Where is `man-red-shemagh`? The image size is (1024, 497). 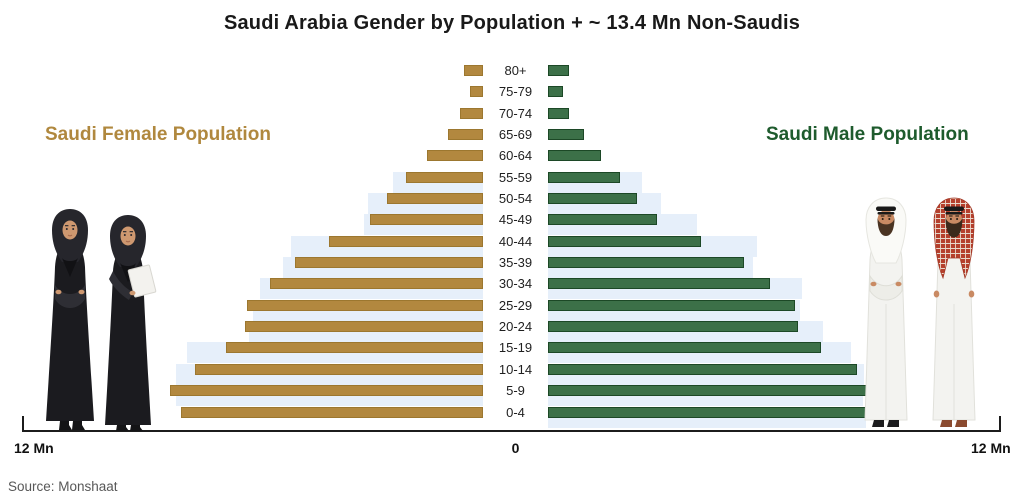
man-red-shemagh is located at coordinates (954, 312).